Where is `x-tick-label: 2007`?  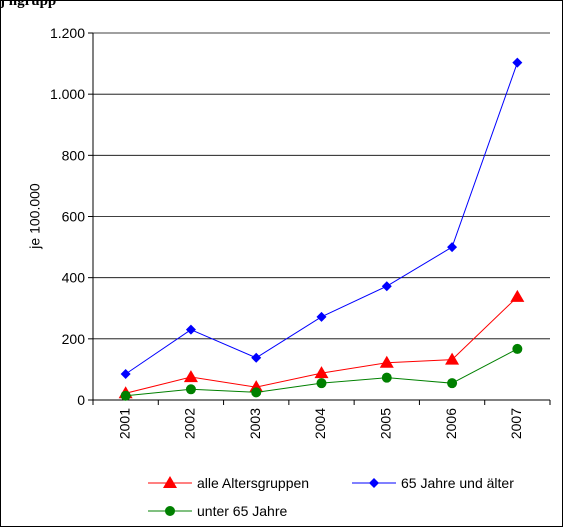 x-tick-label: 2007 is located at coordinates (516, 423).